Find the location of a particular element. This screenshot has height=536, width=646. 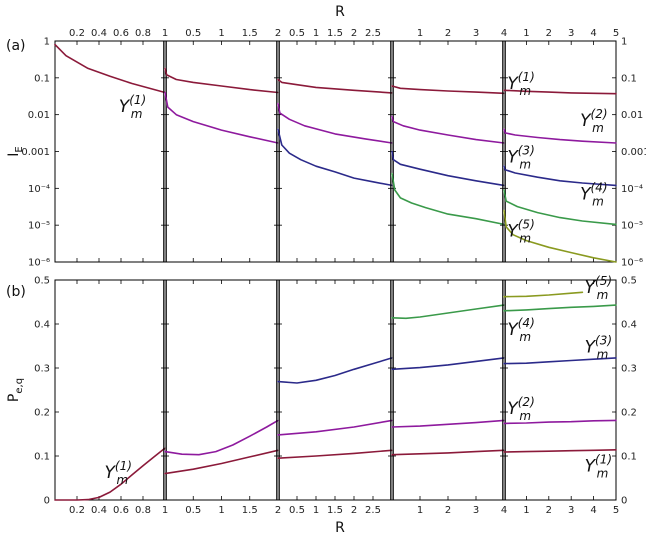

y-tick-label-right: 10⁻⁶ is located at coordinates (632, 263).